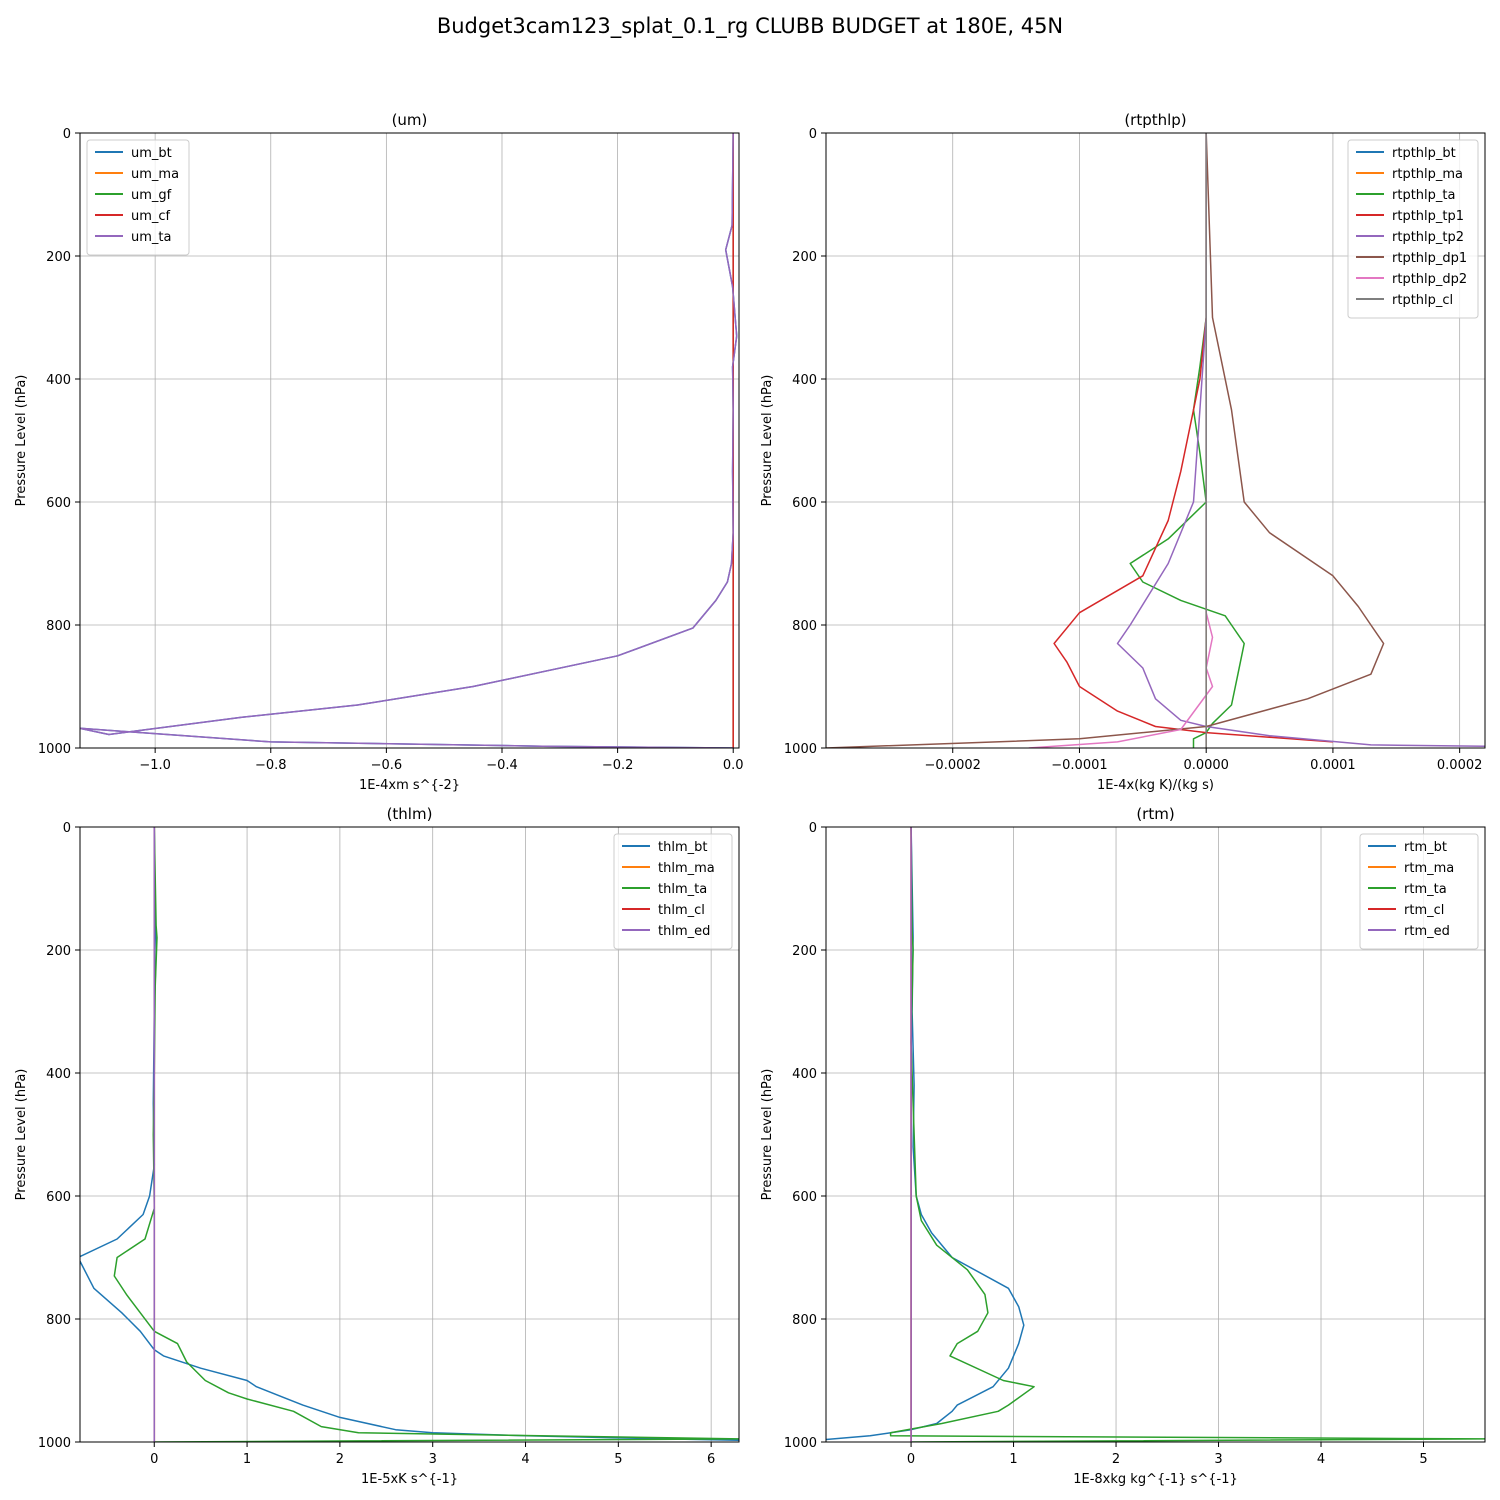  What do you see at coordinates (1427, 931) in the screenshot?
I see `legend-label-rtm_ed: rtm_ed` at bounding box center [1427, 931].